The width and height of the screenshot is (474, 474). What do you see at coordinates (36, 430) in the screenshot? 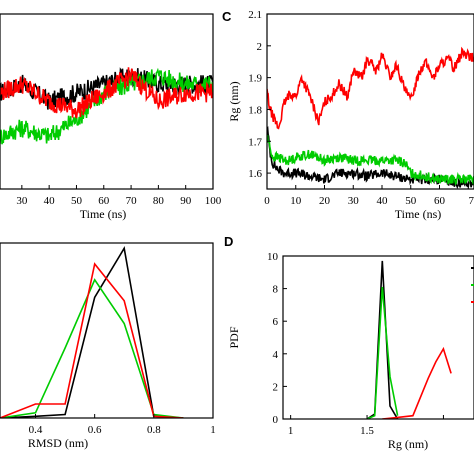
I see `x-tick-label-2-0: 0.4` at bounding box center [36, 430].